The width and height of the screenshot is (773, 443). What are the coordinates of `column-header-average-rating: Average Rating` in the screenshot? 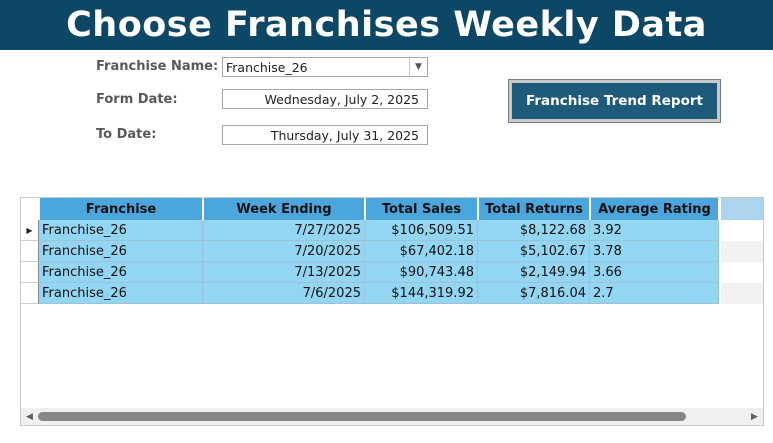 It's located at (654, 209).